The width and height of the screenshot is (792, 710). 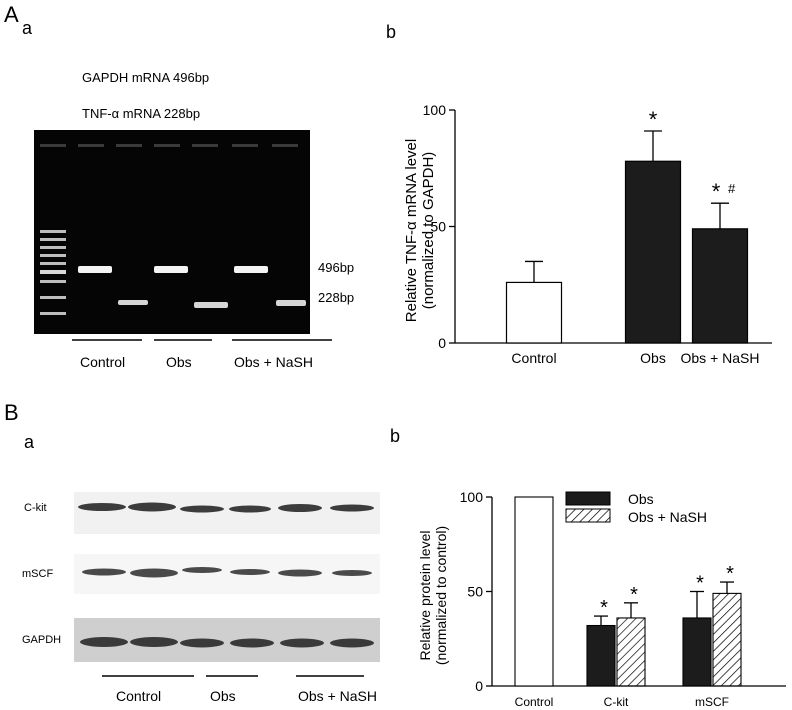 I want to click on band-label-228bp: 228bp, so click(x=336, y=297).